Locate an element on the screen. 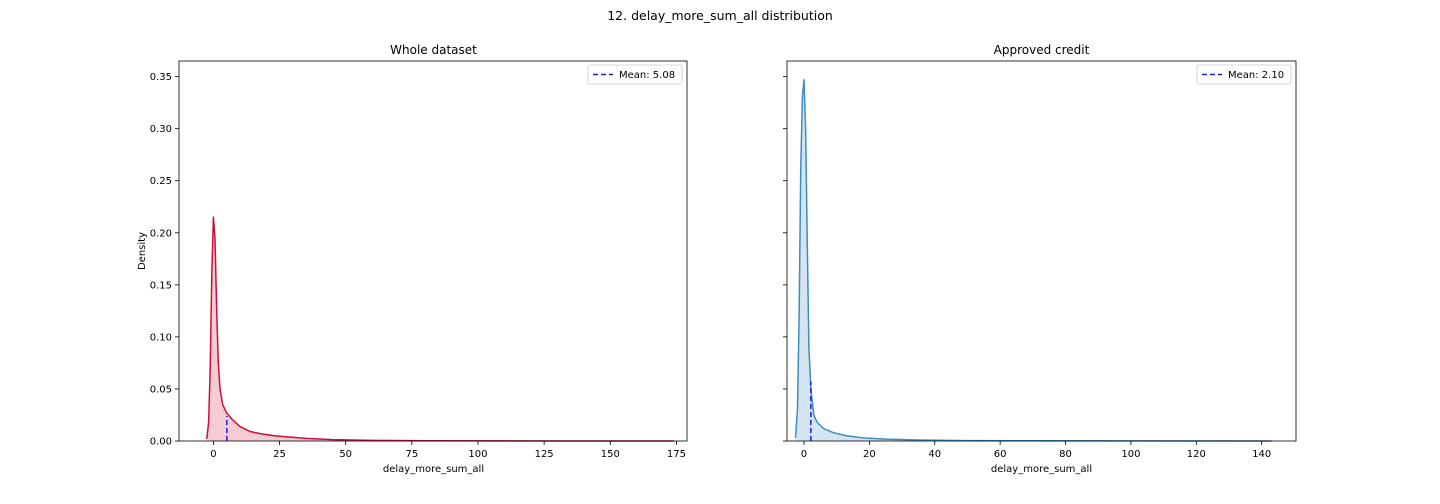 Image resolution: width=1440 pixels, height=504 pixels. y-tick-label: 0.10 is located at coordinates (161, 337).